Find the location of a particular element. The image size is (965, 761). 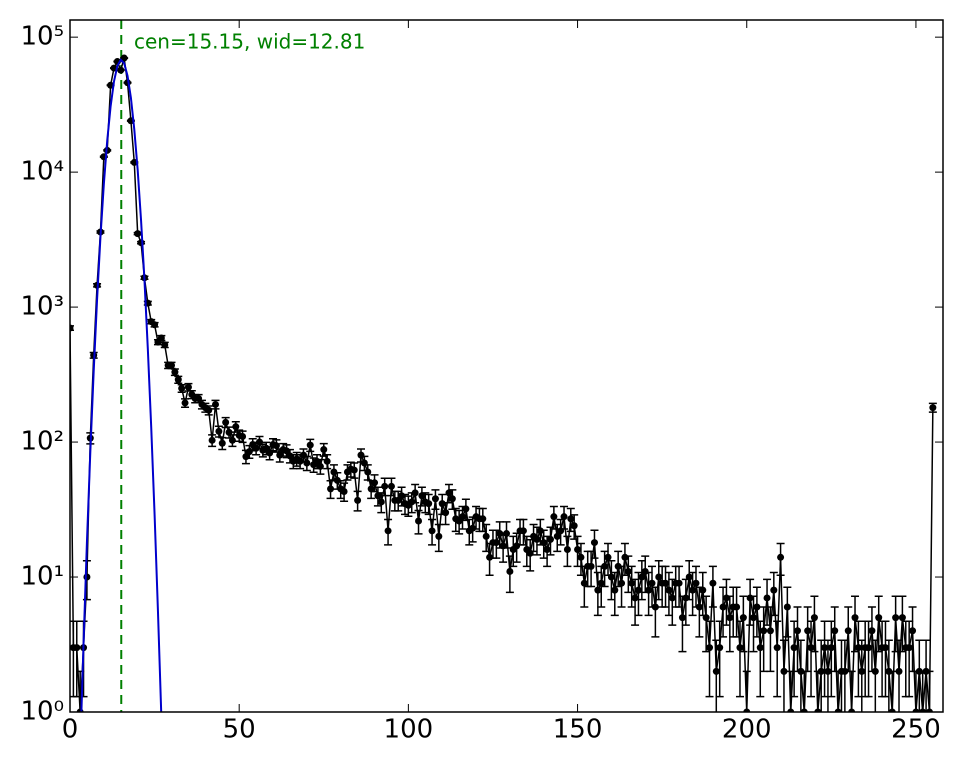

y-tick-label: 10¹ is located at coordinates (42, 577).